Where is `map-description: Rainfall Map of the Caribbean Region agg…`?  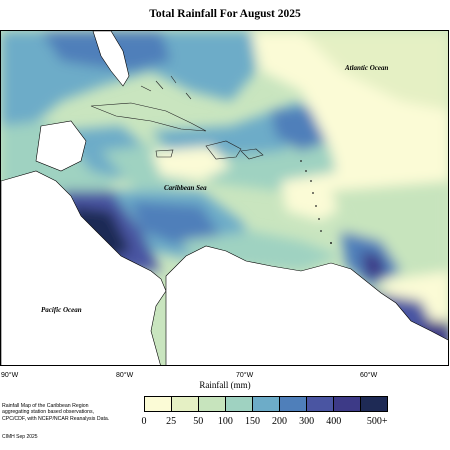 map-description: Rainfall Map of the Caribbean Region agg… is located at coordinates (55, 412).